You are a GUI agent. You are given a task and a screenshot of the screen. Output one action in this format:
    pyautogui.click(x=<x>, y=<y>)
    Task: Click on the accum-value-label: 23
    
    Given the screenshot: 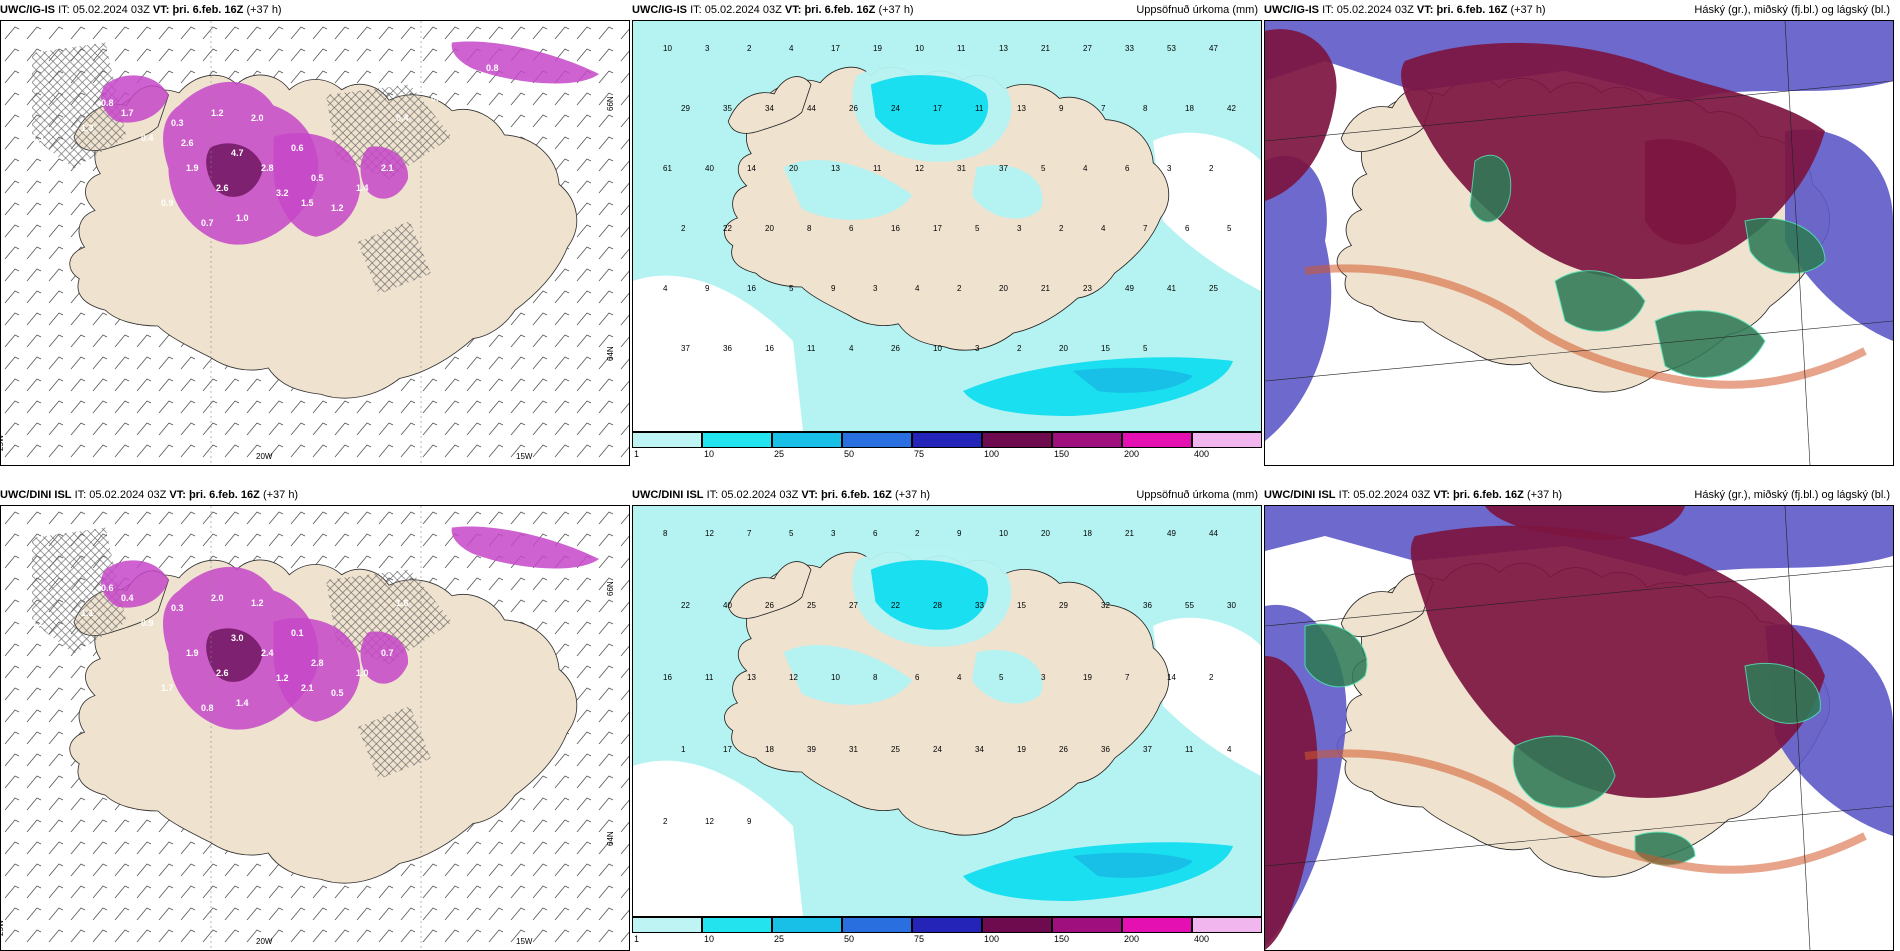 What is the action you would take?
    pyautogui.click(x=1087, y=288)
    